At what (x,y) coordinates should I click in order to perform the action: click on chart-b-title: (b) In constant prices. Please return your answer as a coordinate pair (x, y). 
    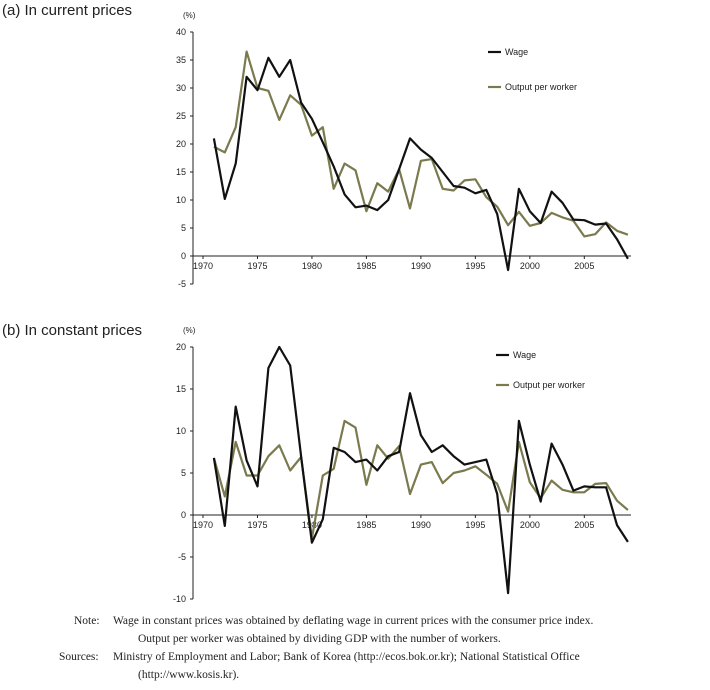
    Looking at the image, I should click on (72, 330).